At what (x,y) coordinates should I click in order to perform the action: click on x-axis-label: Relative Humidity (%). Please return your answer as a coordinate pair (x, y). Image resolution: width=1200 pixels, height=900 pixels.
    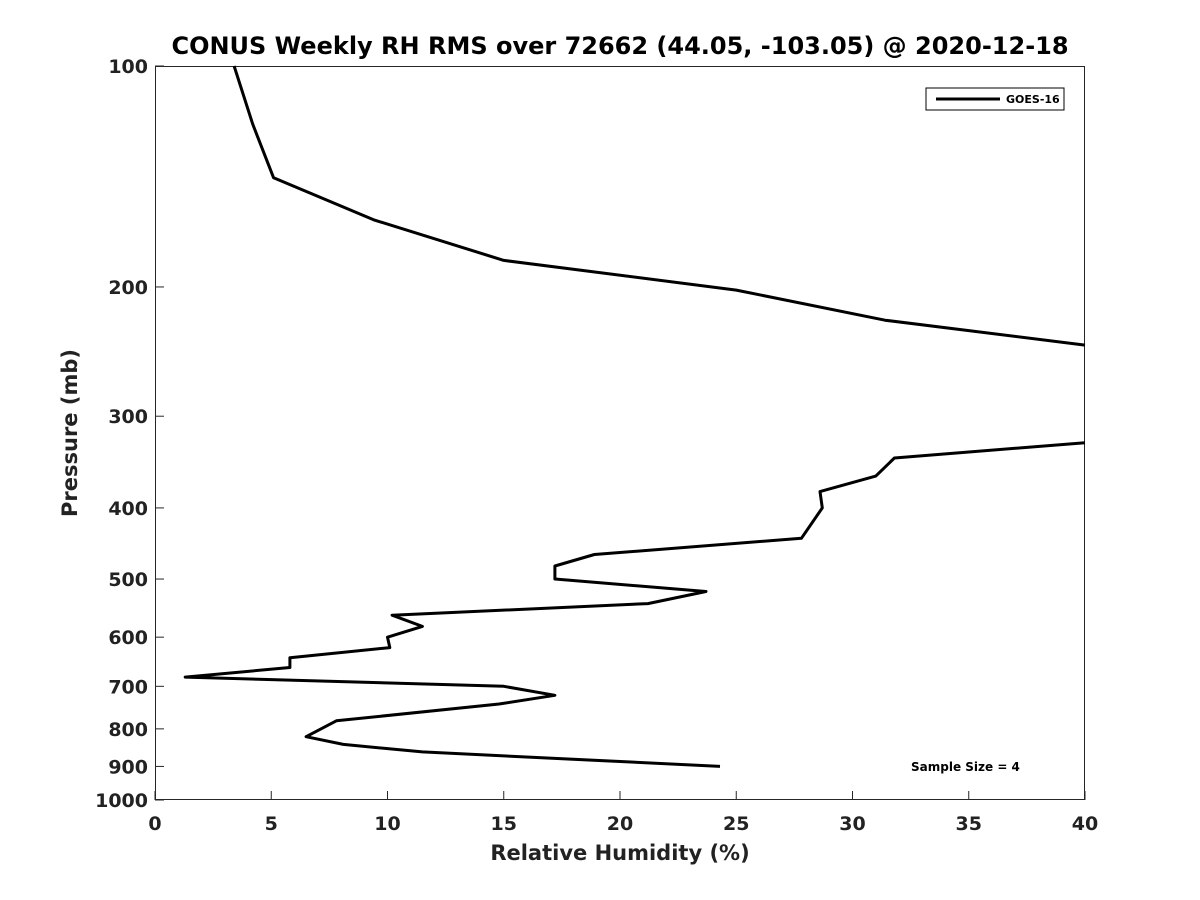
    Looking at the image, I should click on (619, 853).